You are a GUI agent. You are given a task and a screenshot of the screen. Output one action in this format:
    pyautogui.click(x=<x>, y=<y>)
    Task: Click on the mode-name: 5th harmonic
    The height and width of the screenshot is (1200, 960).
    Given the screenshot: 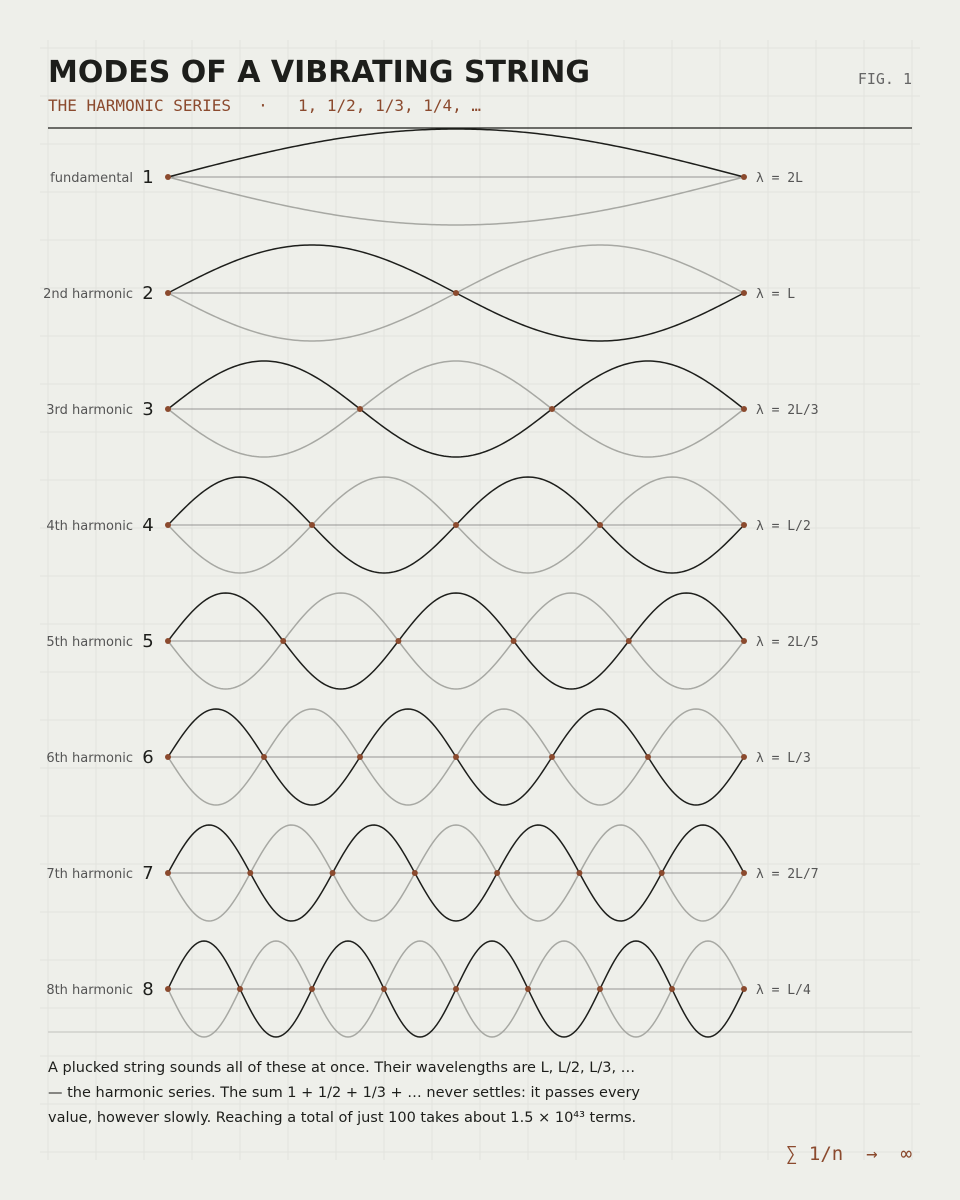 What is the action you would take?
    pyautogui.click(x=89, y=642)
    